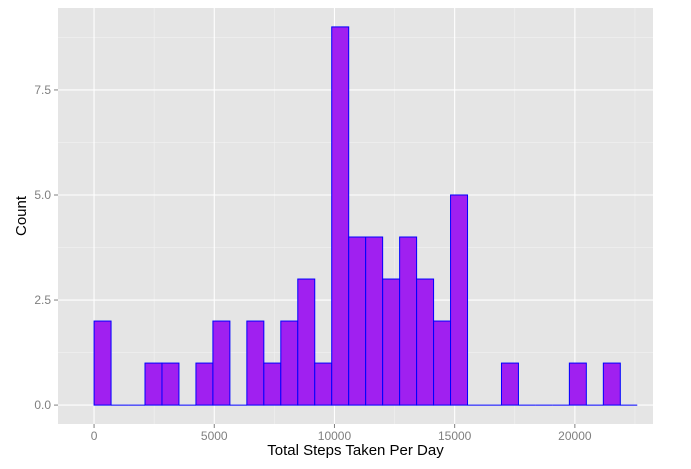 The width and height of the screenshot is (691, 469). I want to click on x-tick-label: 0, so click(94, 436).